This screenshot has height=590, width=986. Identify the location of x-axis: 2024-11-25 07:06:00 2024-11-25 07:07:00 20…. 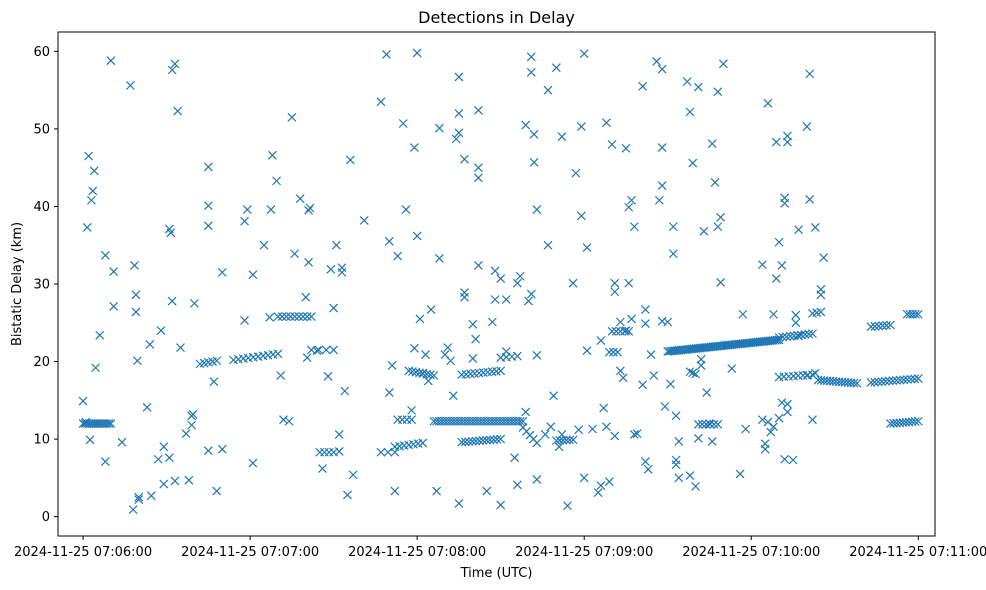
(500, 548).